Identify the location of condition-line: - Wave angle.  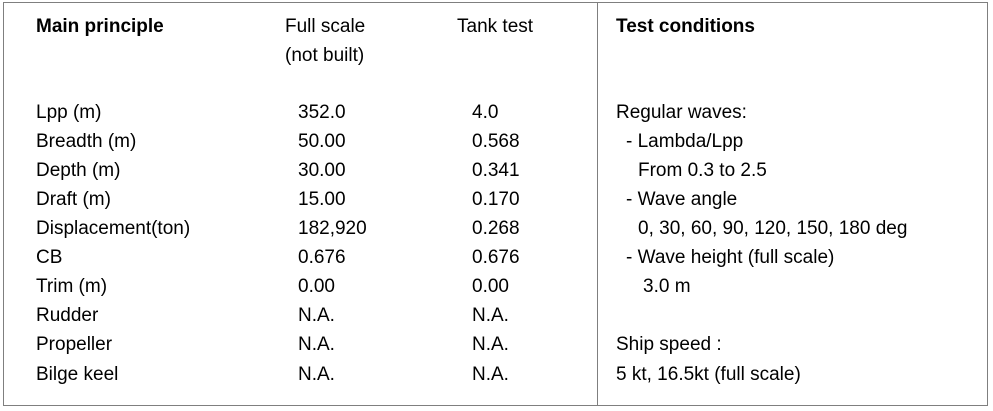
(682, 199).